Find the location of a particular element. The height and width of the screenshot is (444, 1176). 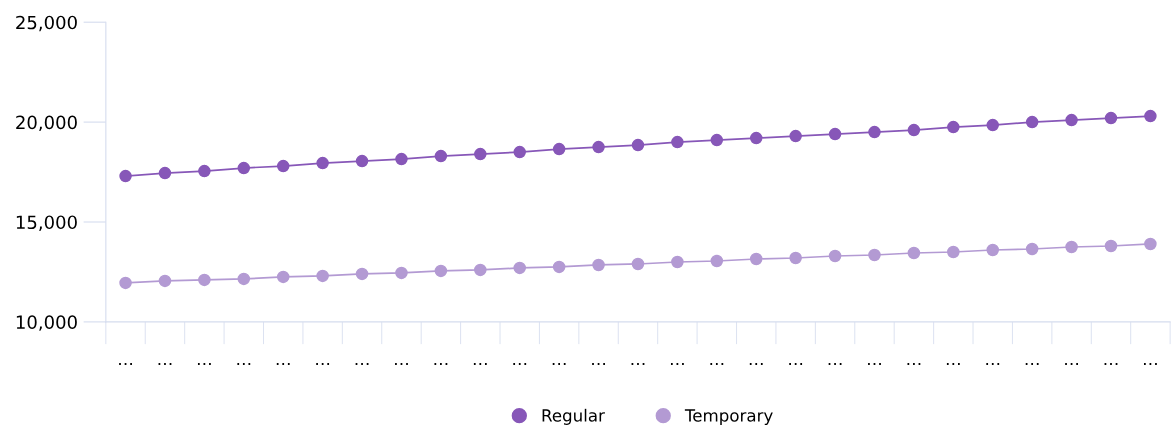

y-tick-label: 25,000 is located at coordinates (46, 23).